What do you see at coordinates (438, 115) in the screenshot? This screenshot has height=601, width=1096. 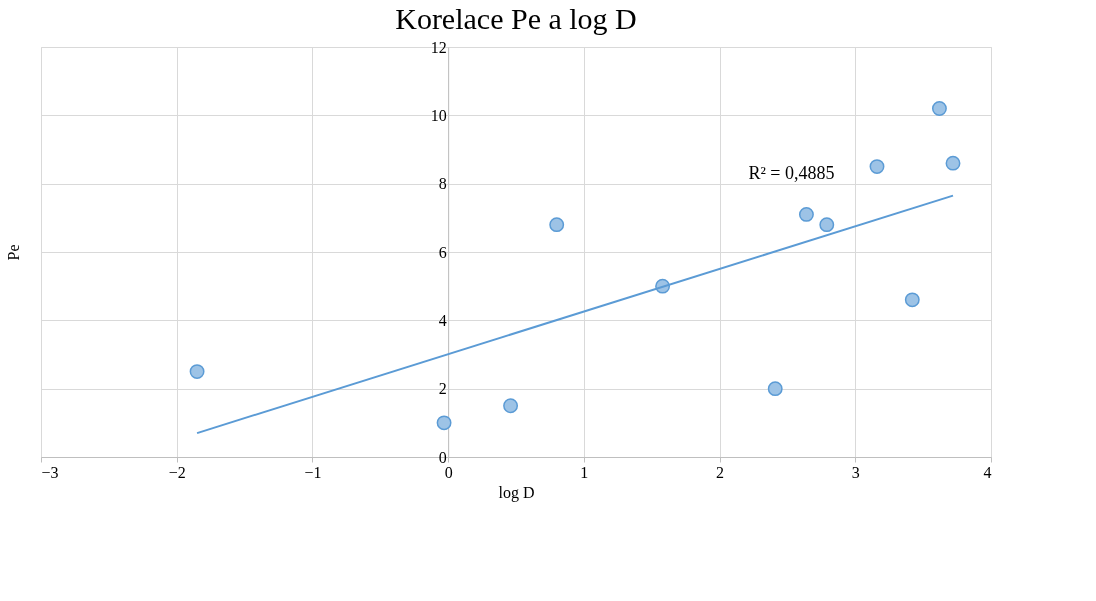 I see `y-tick-label: 10` at bounding box center [438, 115].